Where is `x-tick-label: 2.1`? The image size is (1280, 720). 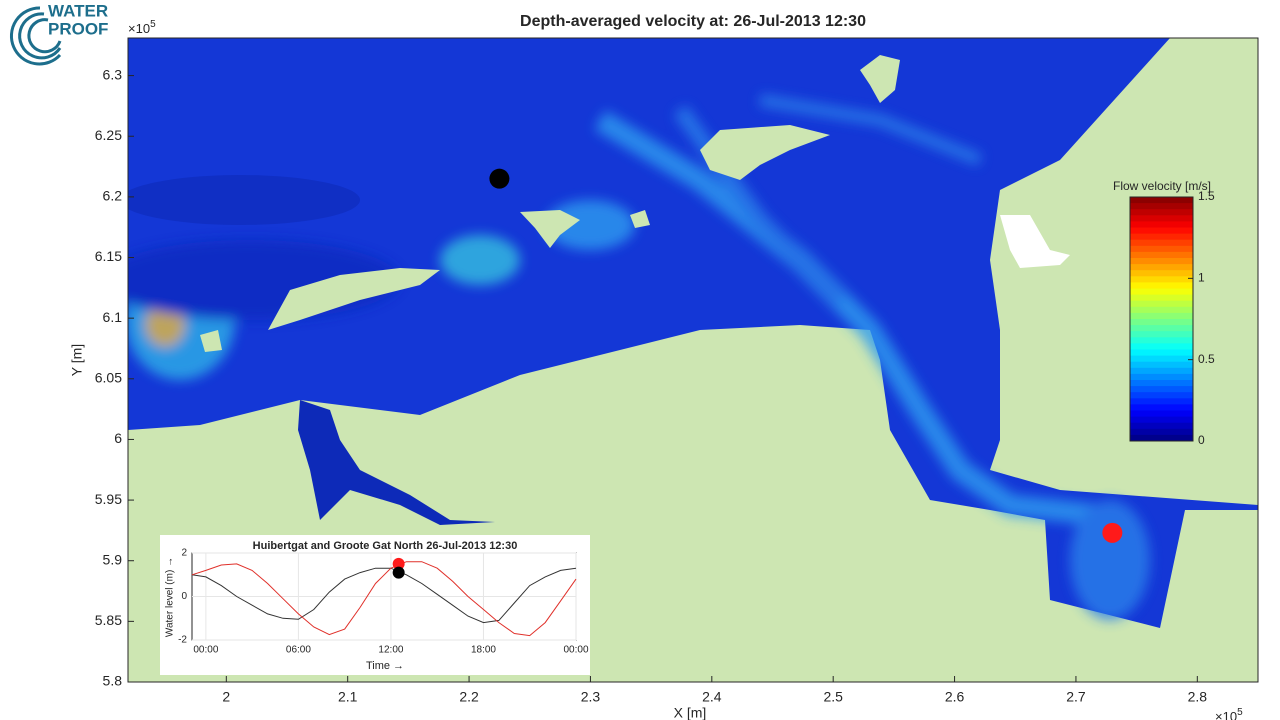
x-tick-label: 2.1 is located at coordinates (348, 697).